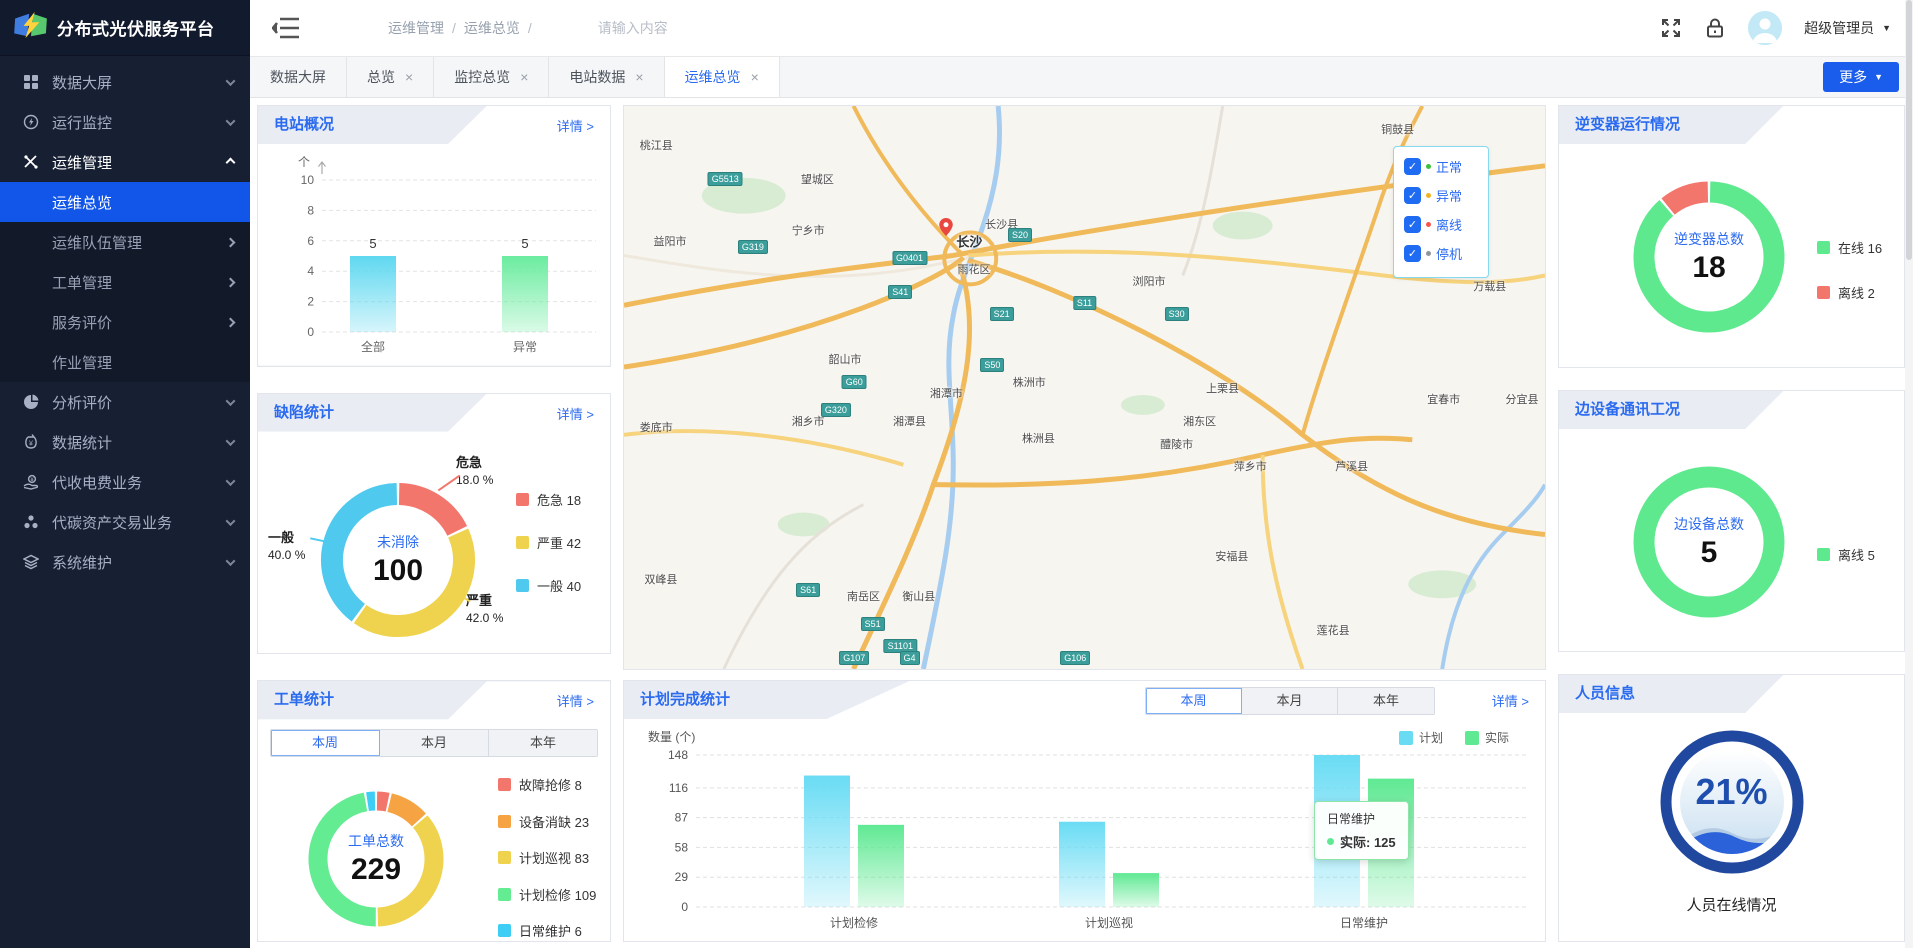  I want to click on sidebar-item-5: ¥ 数据统计, so click(125, 442).